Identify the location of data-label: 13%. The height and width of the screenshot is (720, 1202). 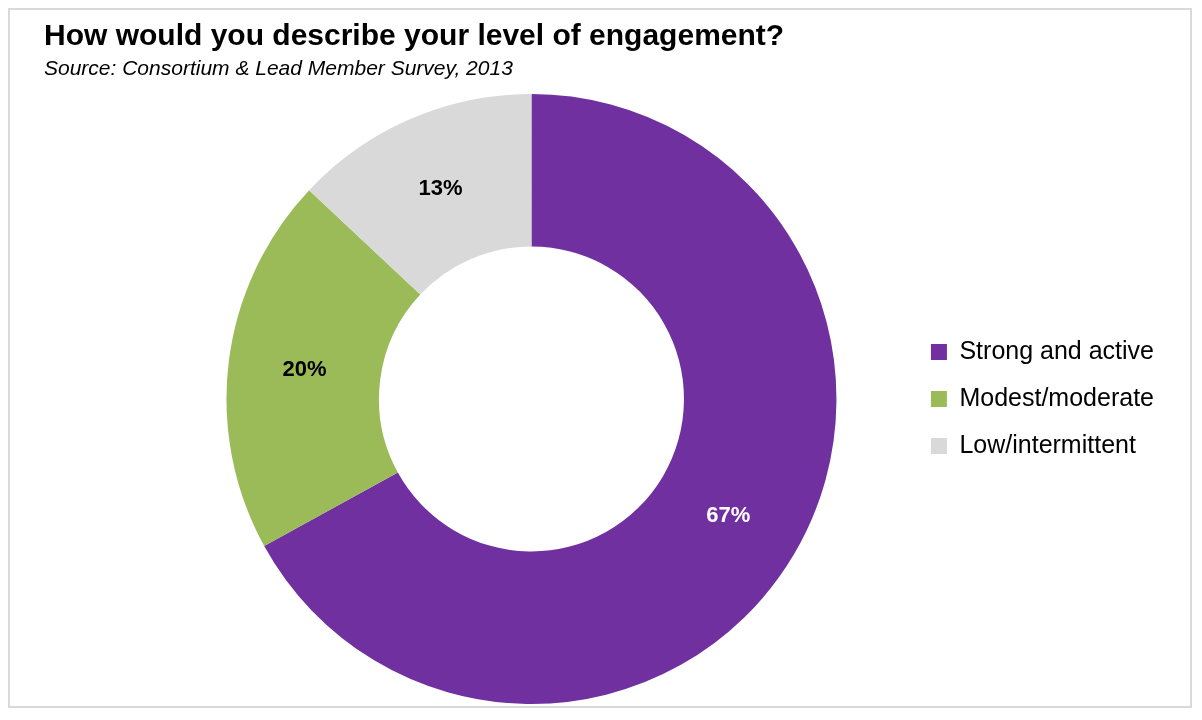
(440, 188).